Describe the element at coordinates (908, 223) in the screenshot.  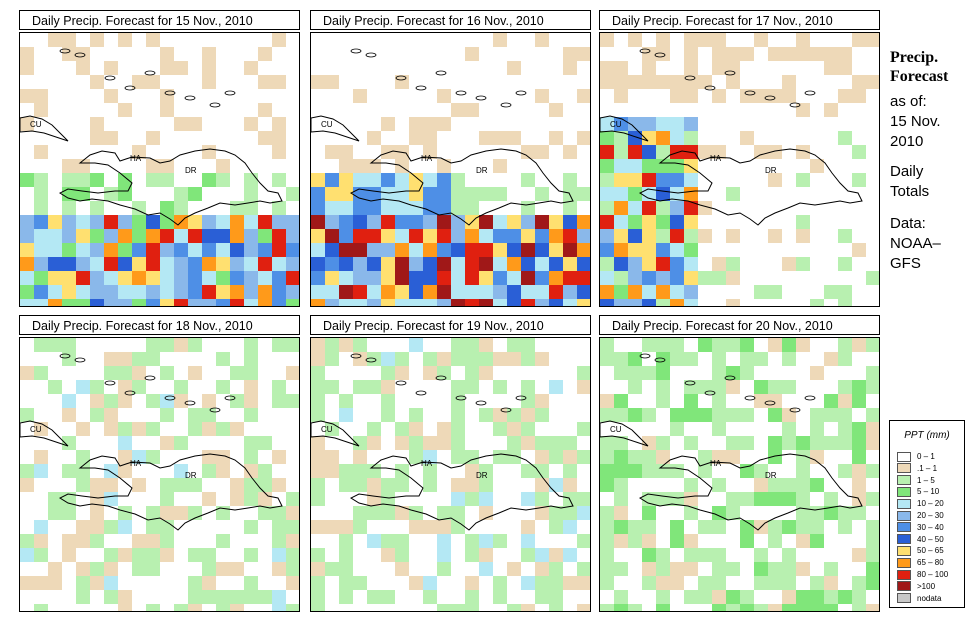
I see `data-label: Data:` at that location.